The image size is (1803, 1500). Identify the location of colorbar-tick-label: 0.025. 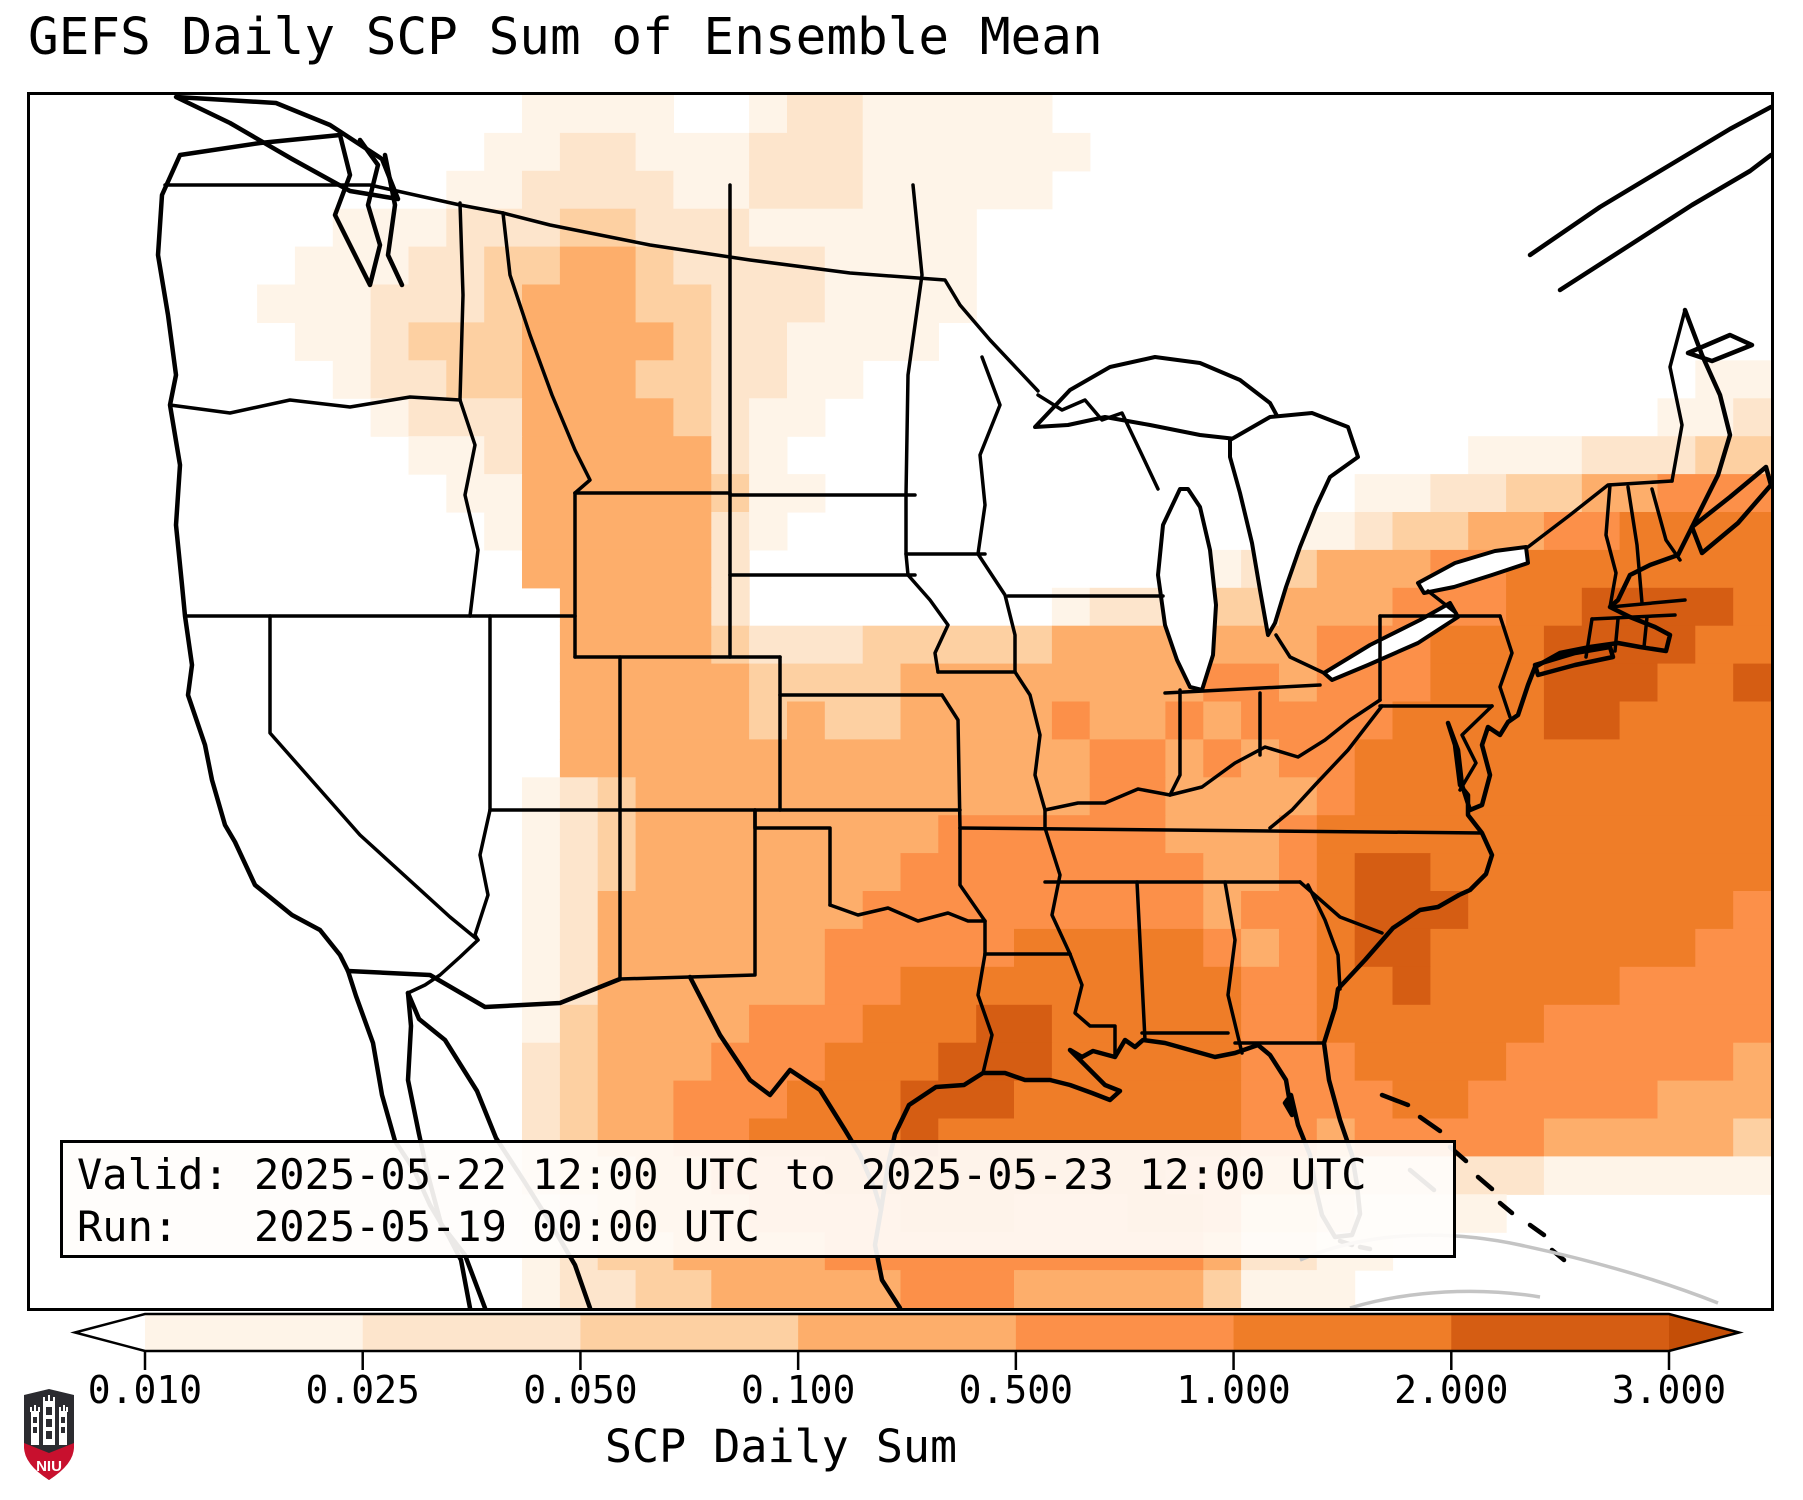
(362, 1390).